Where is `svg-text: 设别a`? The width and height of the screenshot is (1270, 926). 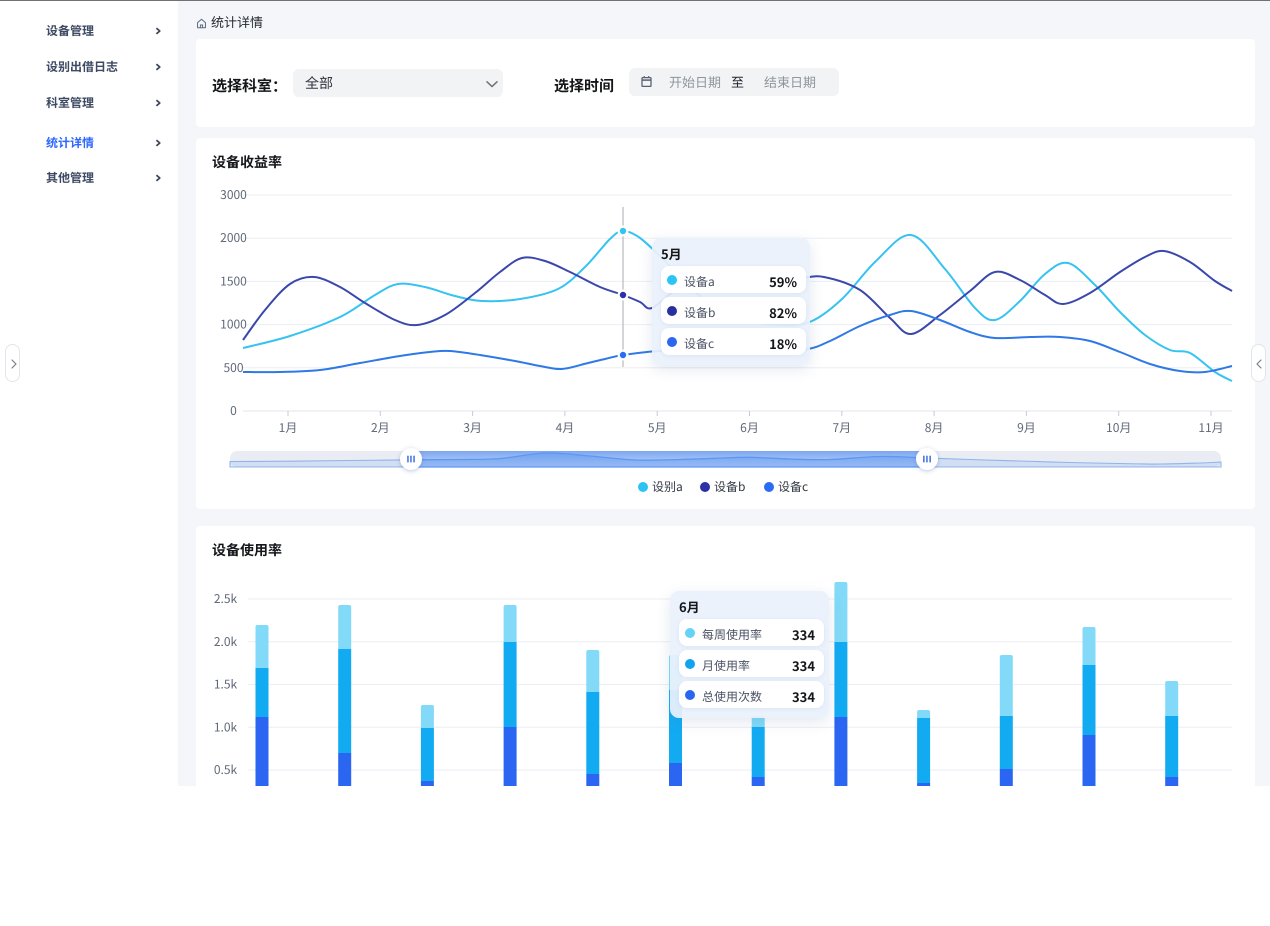 svg-text: 设别a is located at coordinates (667, 486).